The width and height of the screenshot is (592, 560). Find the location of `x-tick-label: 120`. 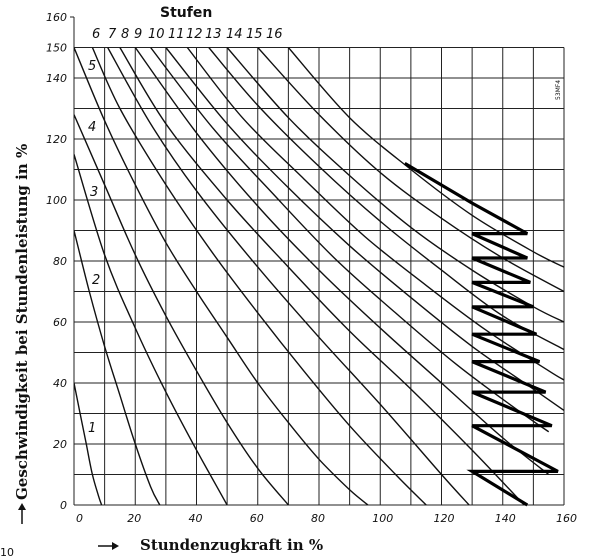

x-tick-label: 120 is located at coordinates (444, 518).